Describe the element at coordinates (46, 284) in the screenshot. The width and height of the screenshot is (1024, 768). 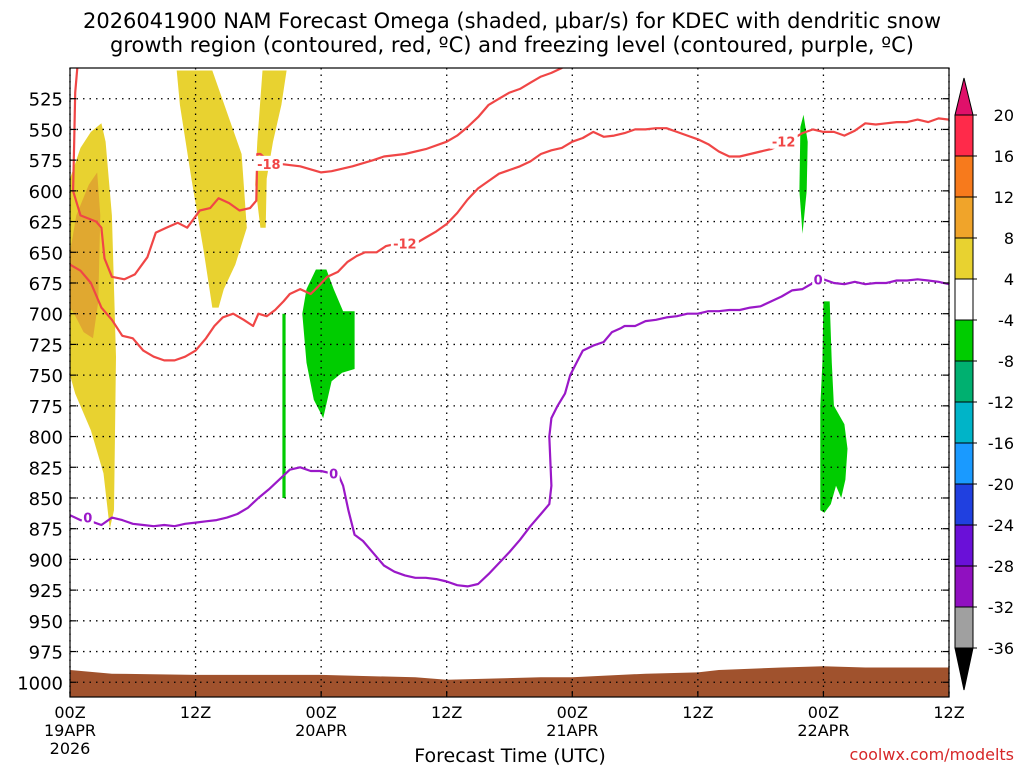
I see `y-tick-label-675: 675` at that location.